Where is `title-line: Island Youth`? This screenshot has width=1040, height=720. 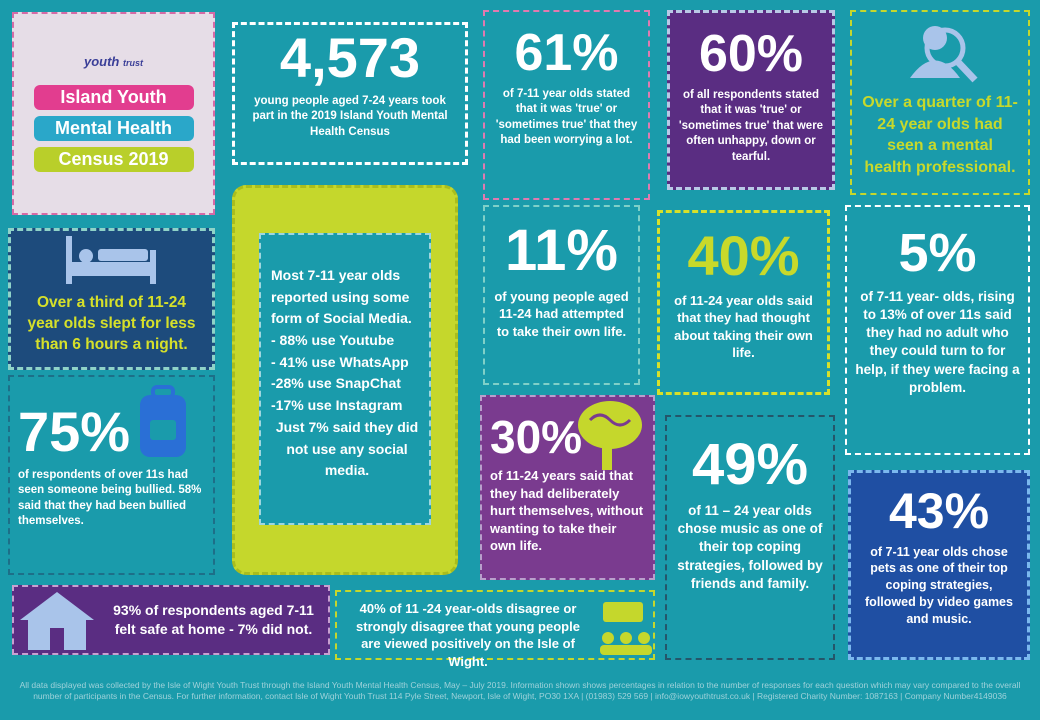 title-line: Island Youth is located at coordinates (113, 97).